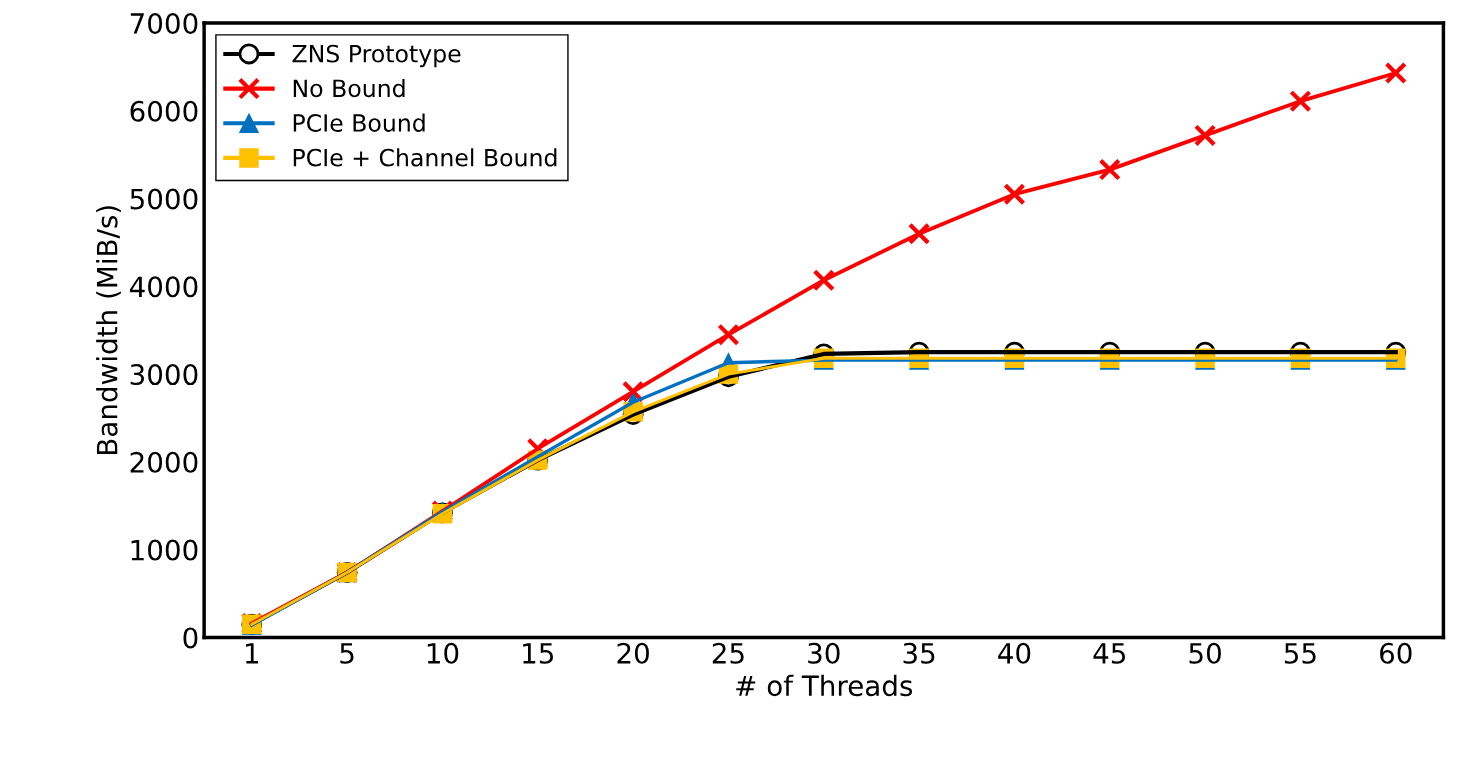 This screenshot has height=768, width=1458. What do you see at coordinates (164, 375) in the screenshot?
I see `y-tick-label: 3000` at bounding box center [164, 375].